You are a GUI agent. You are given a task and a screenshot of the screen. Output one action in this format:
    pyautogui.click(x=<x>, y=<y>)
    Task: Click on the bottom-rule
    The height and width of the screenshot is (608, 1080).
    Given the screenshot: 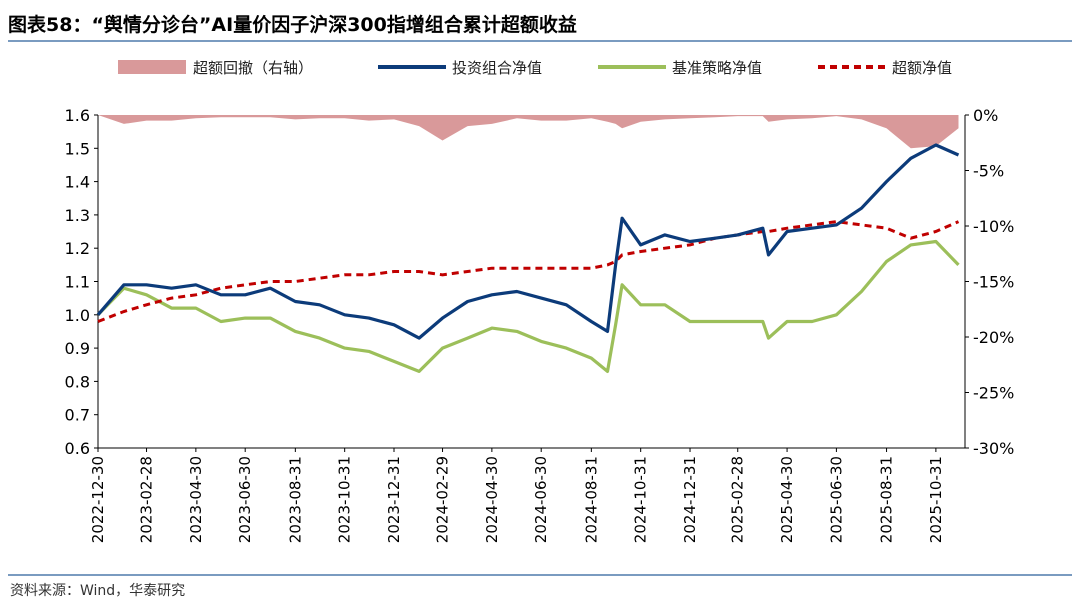 What is the action you would take?
    pyautogui.click(x=540, y=575)
    